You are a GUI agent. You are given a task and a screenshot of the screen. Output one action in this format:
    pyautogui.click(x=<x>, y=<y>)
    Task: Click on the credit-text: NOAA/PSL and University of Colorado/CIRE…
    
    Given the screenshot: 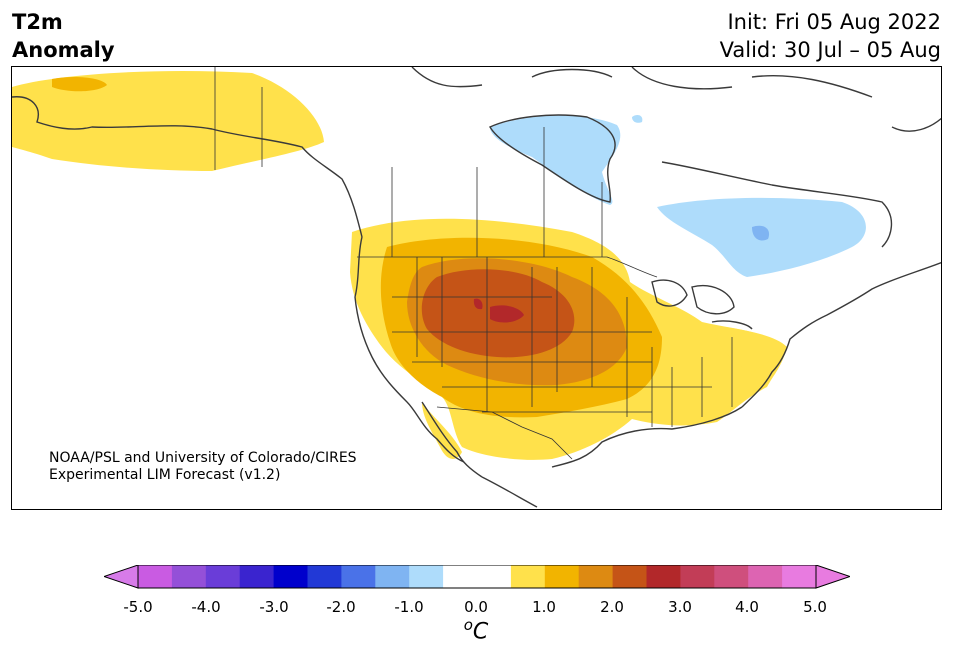 What is the action you would take?
    pyautogui.click(x=203, y=467)
    